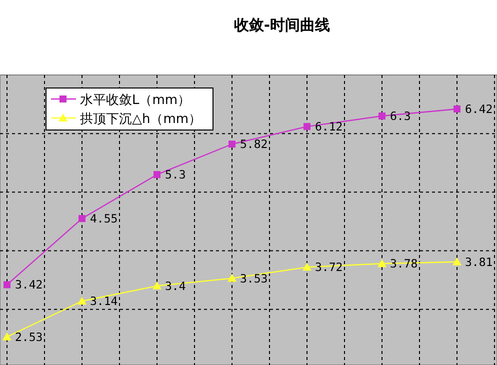  Describe the element at coordinates (479, 109) in the screenshot. I see `data-label: 6.42` at that location.